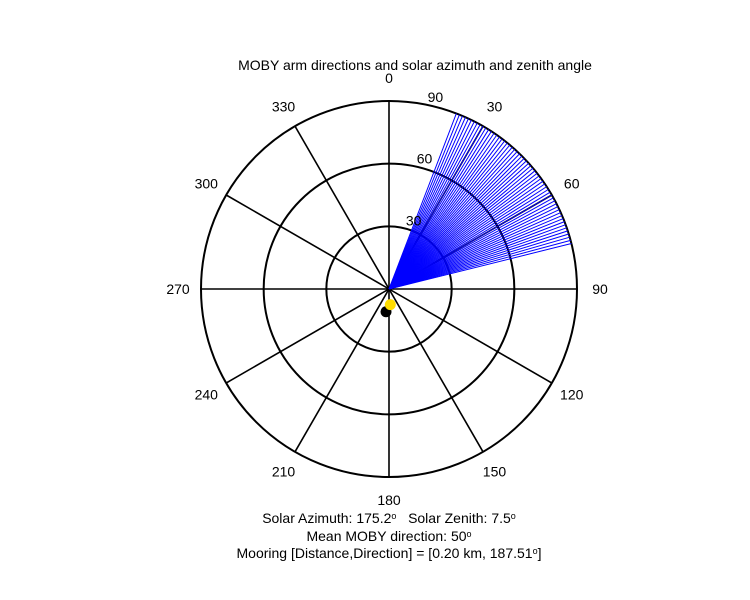 The width and height of the screenshot is (750, 600). I want to click on mean-direction-line: Mean MOBY direction: 50o, so click(375, 535).